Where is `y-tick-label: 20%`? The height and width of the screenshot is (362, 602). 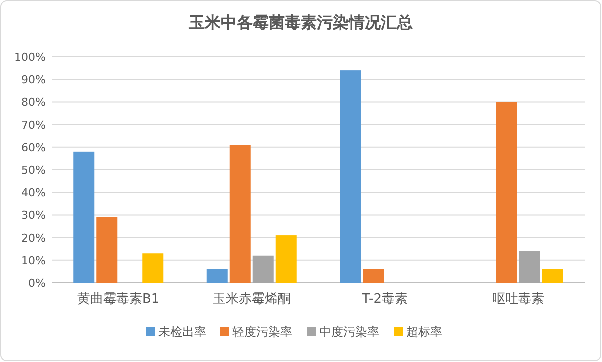 y-tick-label: 20% is located at coordinates (34, 238).